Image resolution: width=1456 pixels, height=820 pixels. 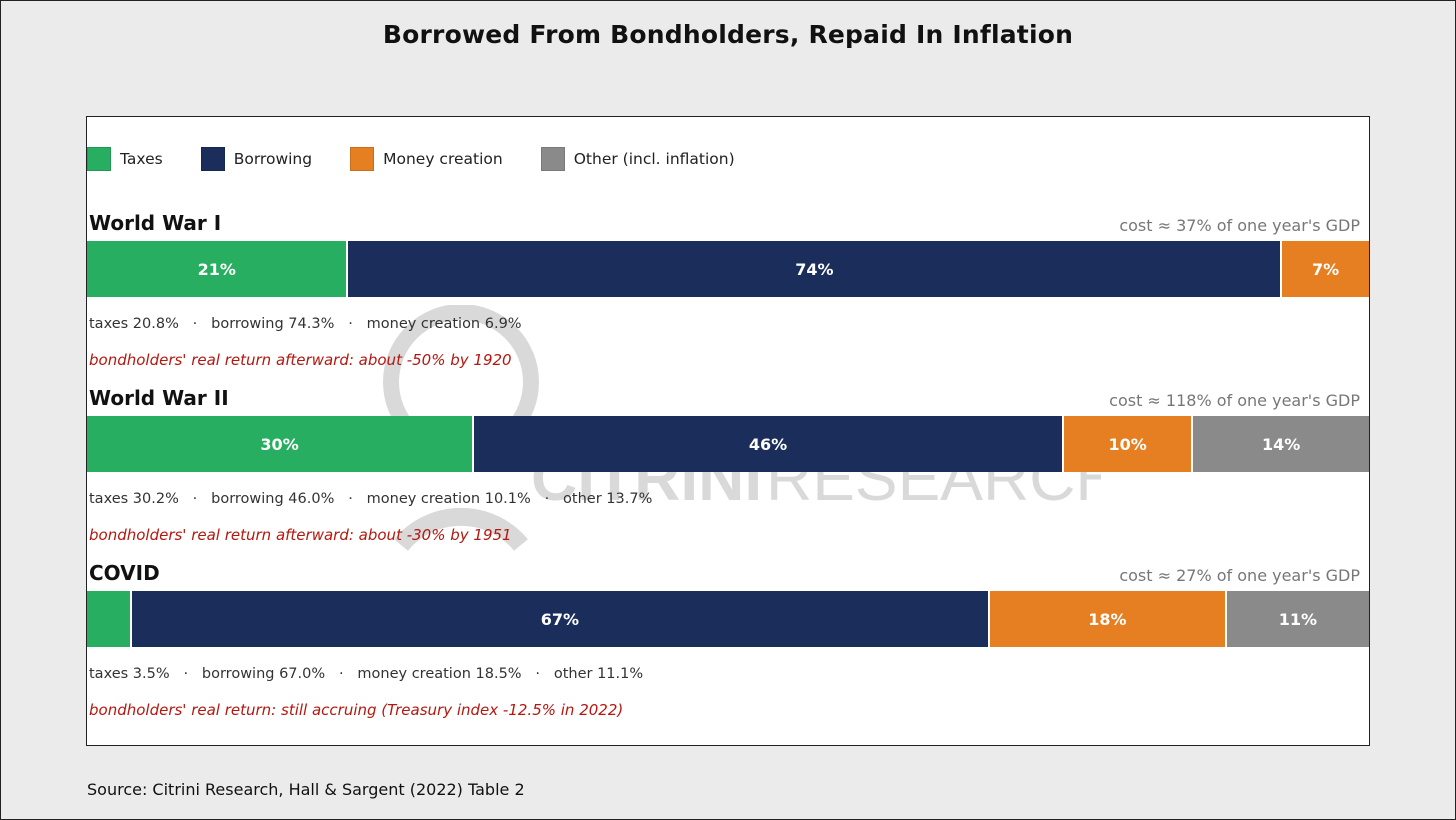 I want to click on bar-segment: 10%, so click(x=1128, y=444).